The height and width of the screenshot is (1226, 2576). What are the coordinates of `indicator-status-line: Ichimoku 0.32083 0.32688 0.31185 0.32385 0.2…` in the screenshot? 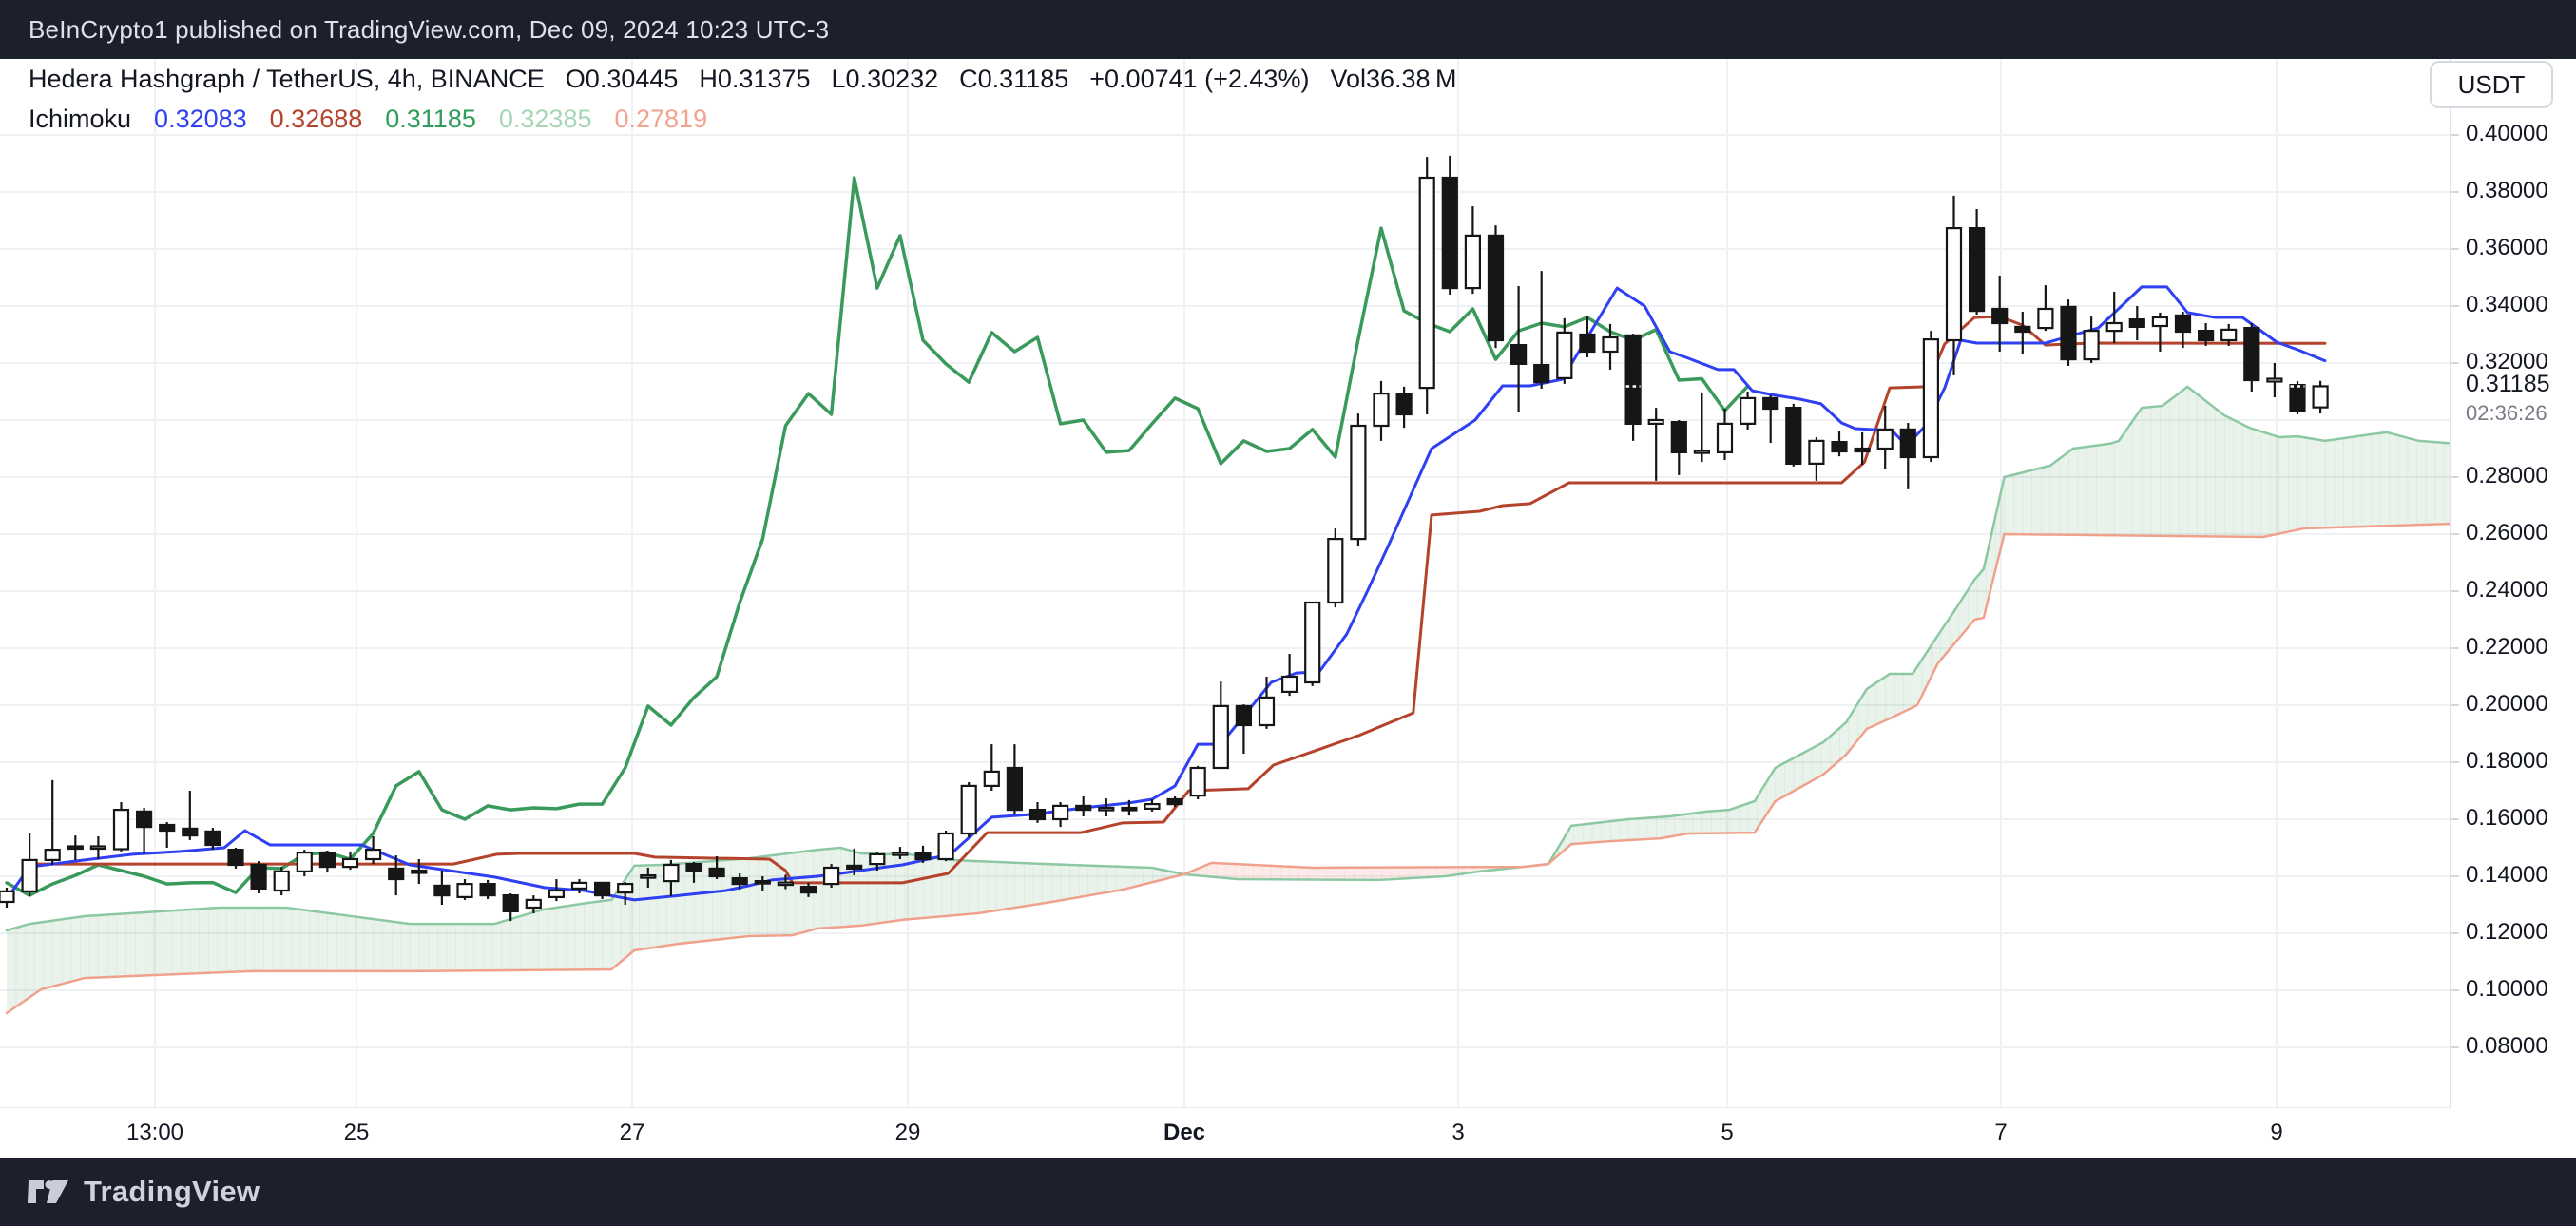 It's located at (742, 120).